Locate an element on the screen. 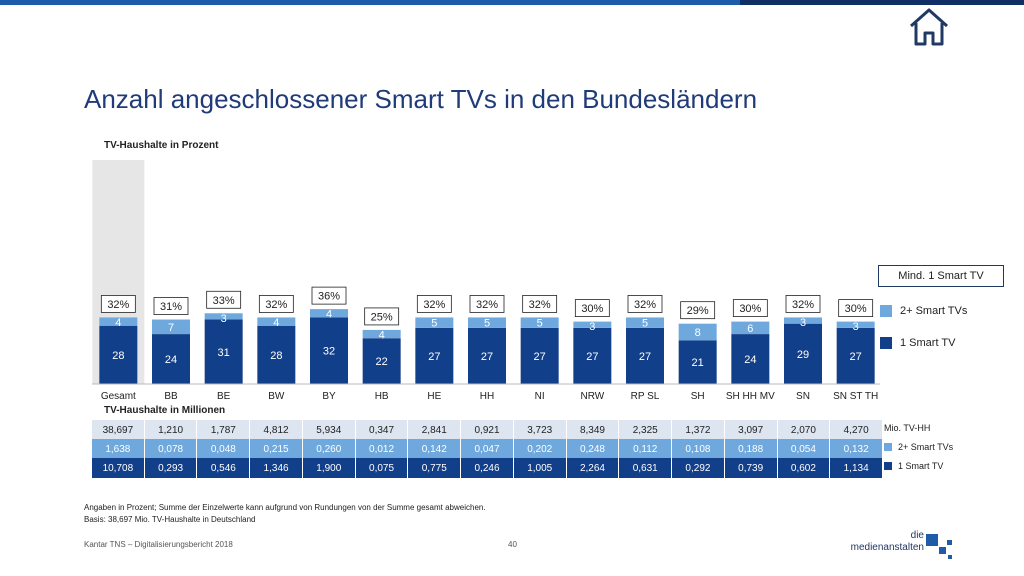 The height and width of the screenshot is (576, 1024). table-label-total-text: Mio. TV-HH is located at coordinates (907, 428).